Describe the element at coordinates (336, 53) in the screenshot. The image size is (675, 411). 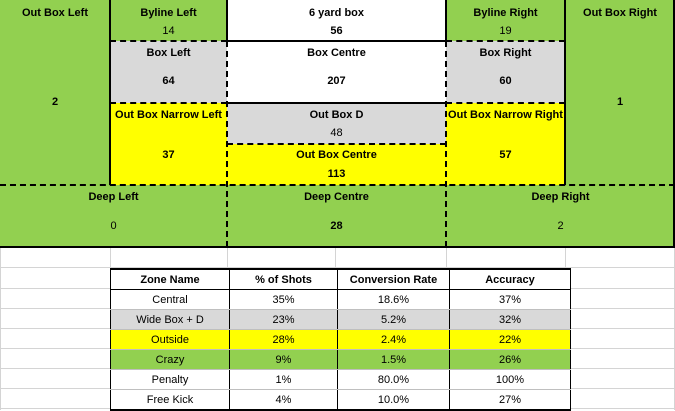
I see `zone-label: Box Centre` at that location.